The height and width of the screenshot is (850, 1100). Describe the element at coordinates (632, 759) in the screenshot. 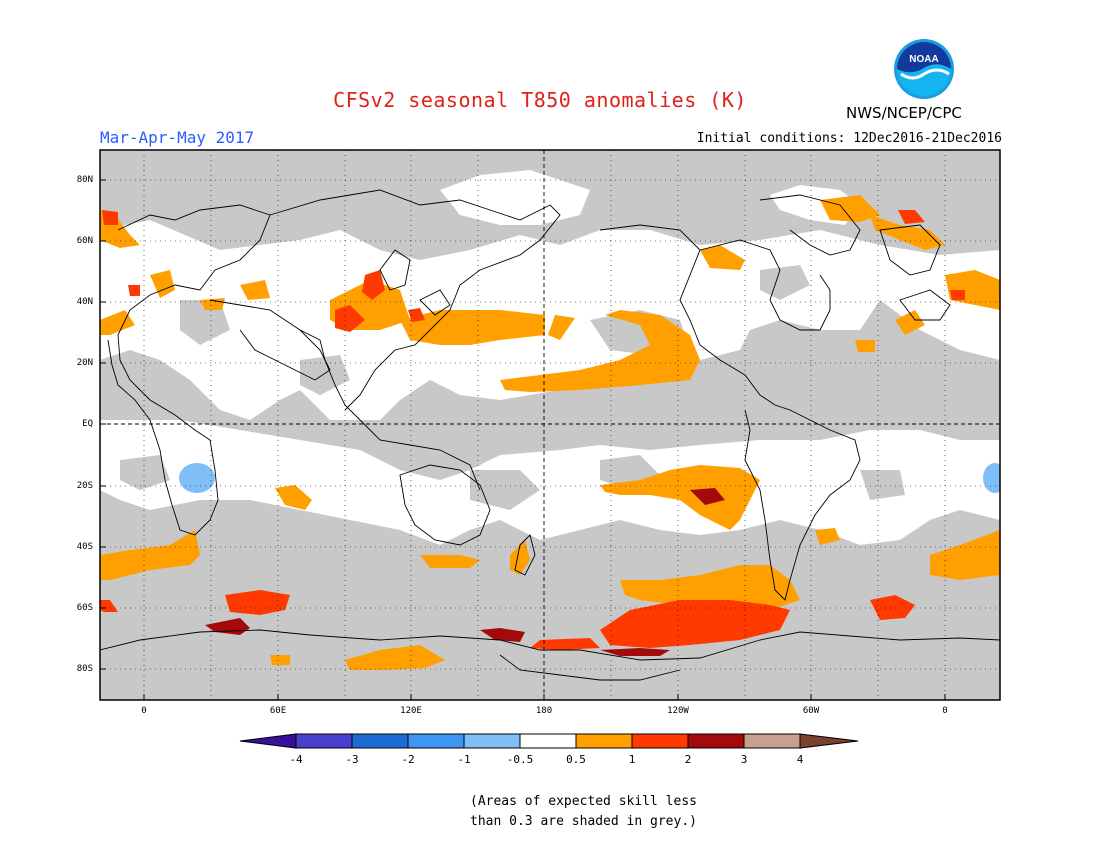

I see `colorbar-label: 1` at that location.